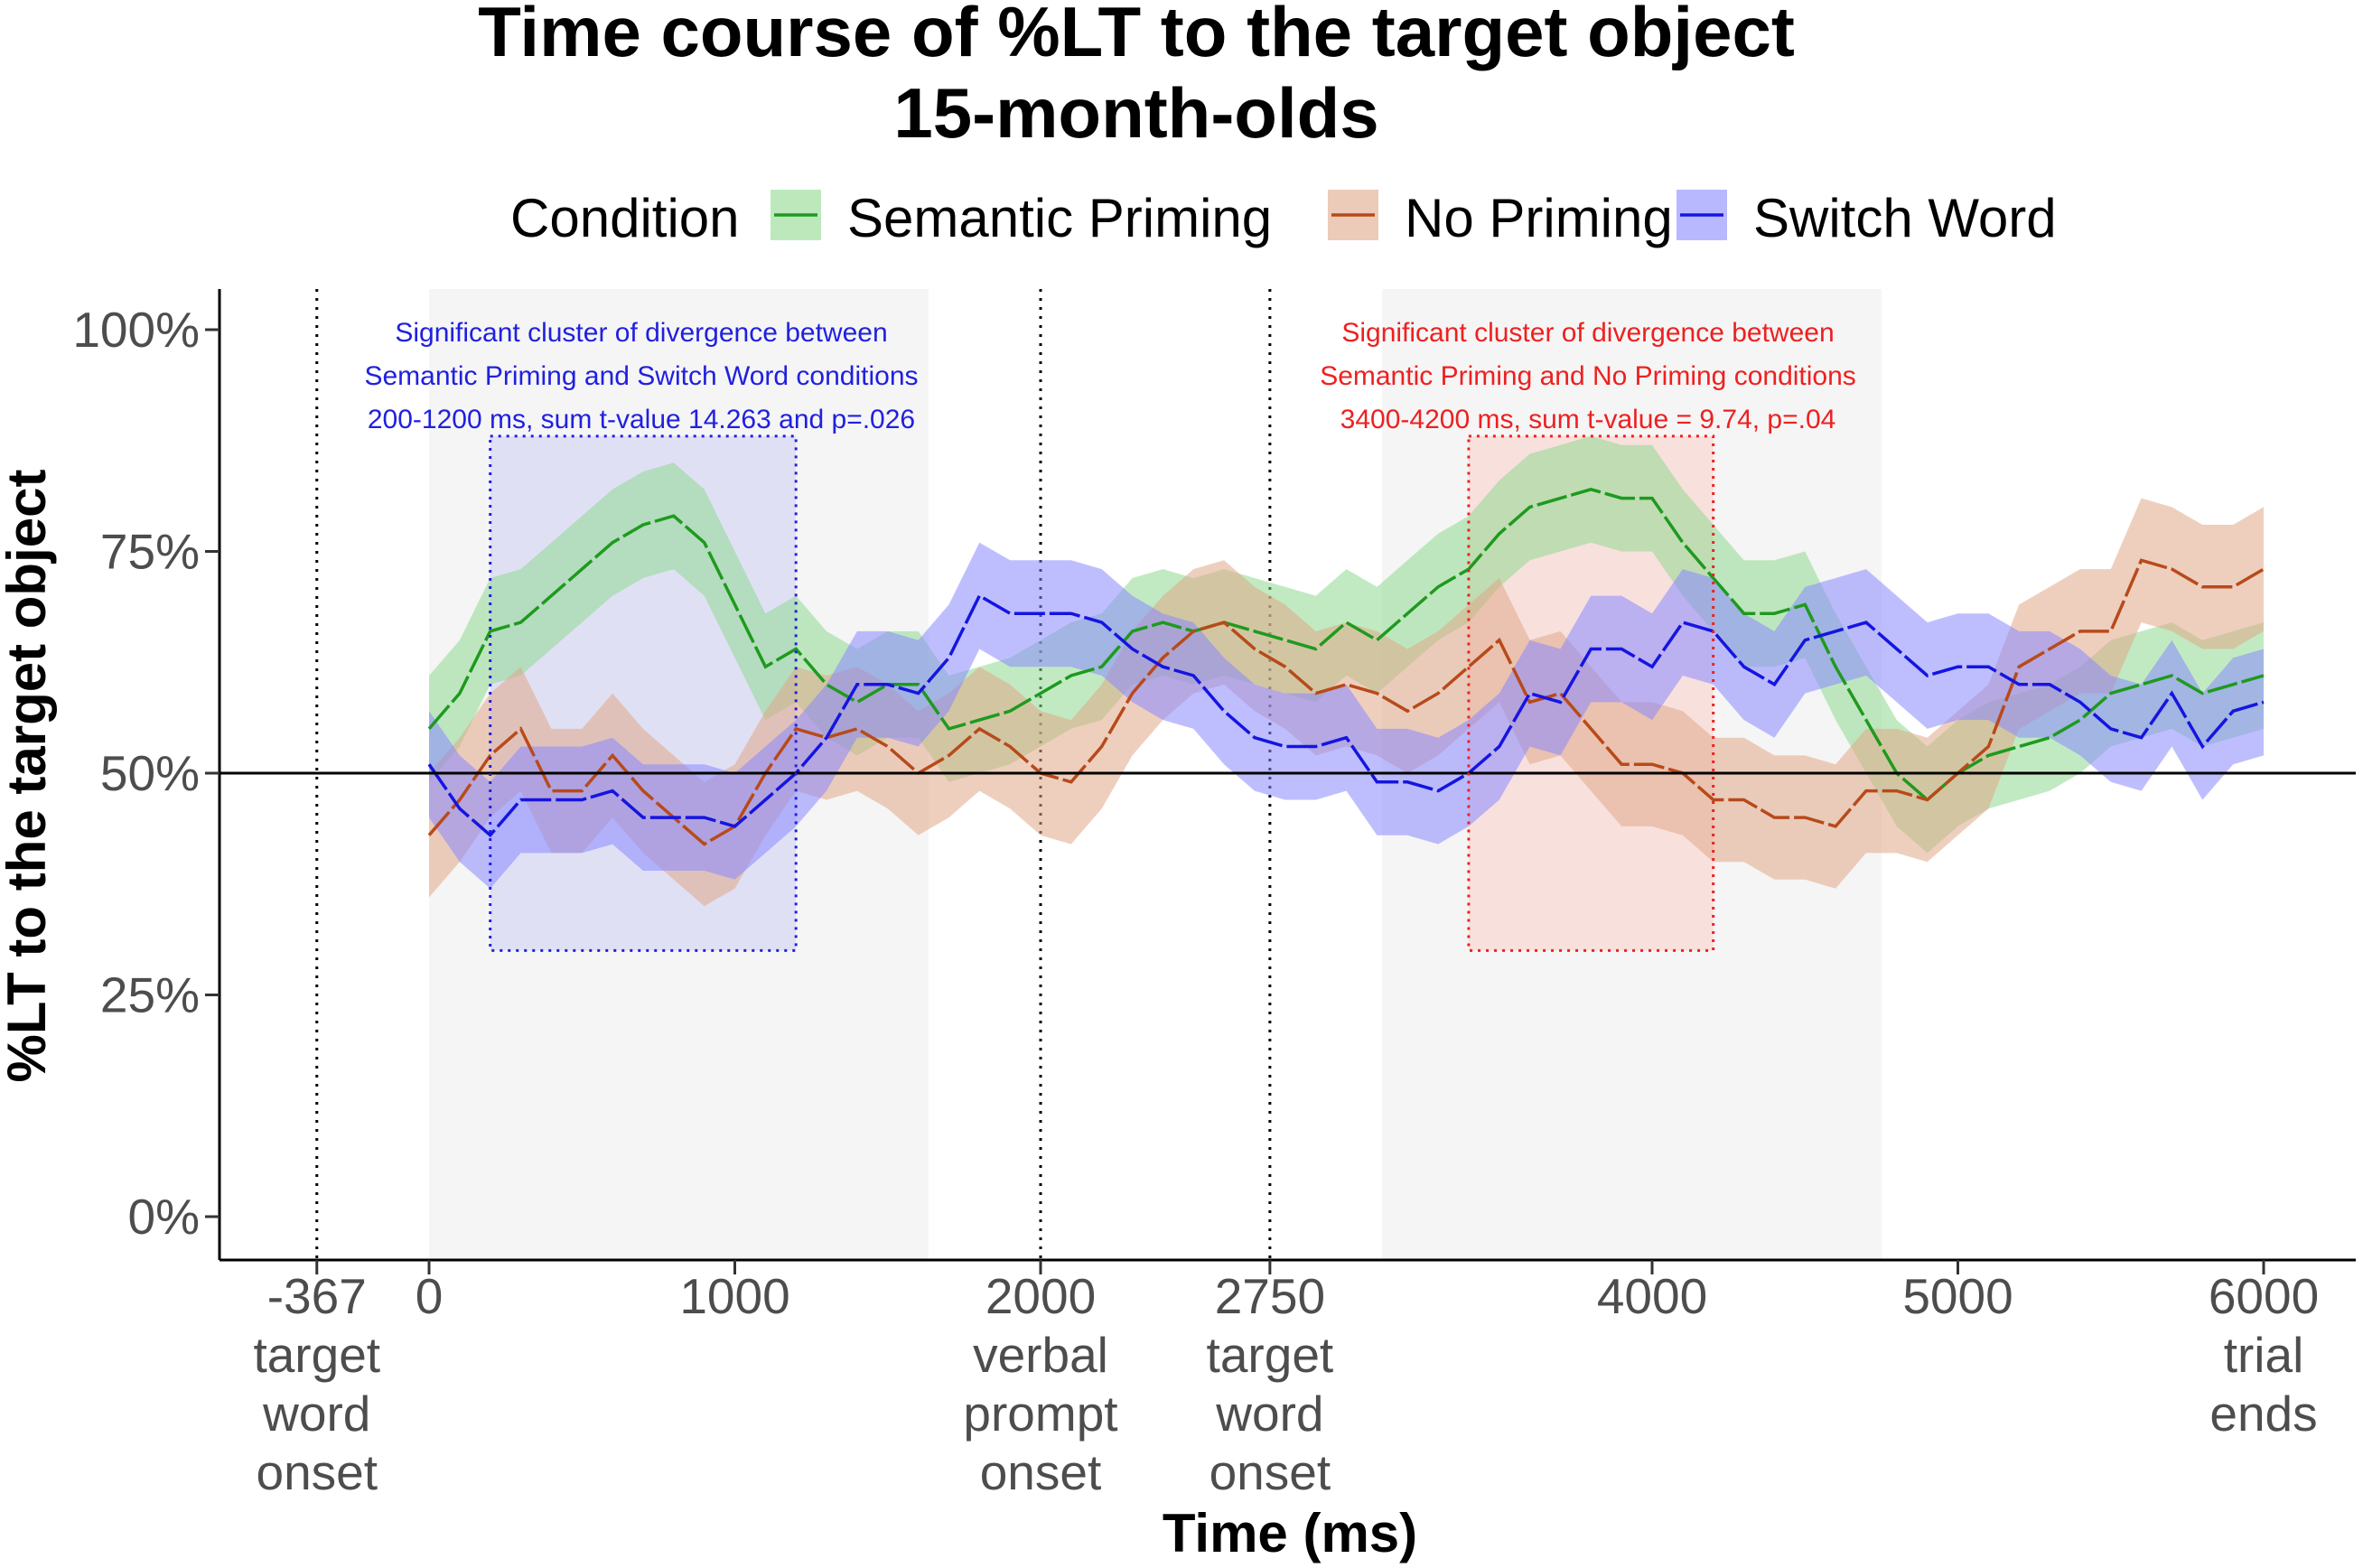  Describe the element at coordinates (1270, 1472) in the screenshot. I see `x-tick-label-4-line-3: onset` at that location.